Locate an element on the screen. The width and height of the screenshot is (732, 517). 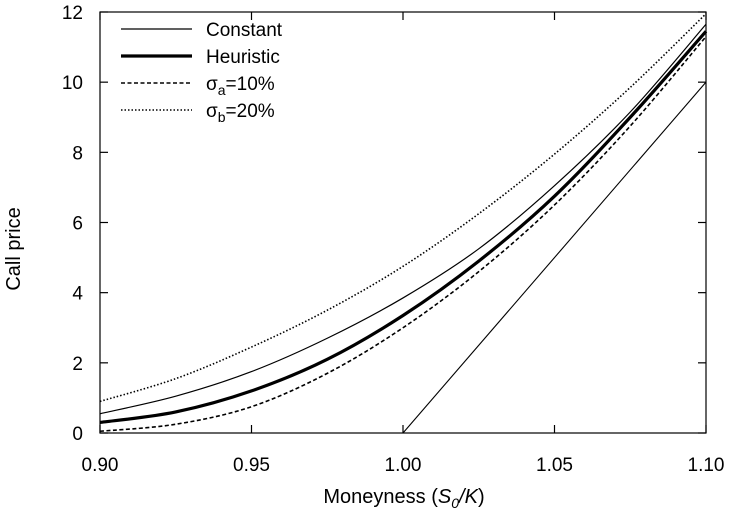
x-tick-label: 1.10 is located at coordinates (706, 465).